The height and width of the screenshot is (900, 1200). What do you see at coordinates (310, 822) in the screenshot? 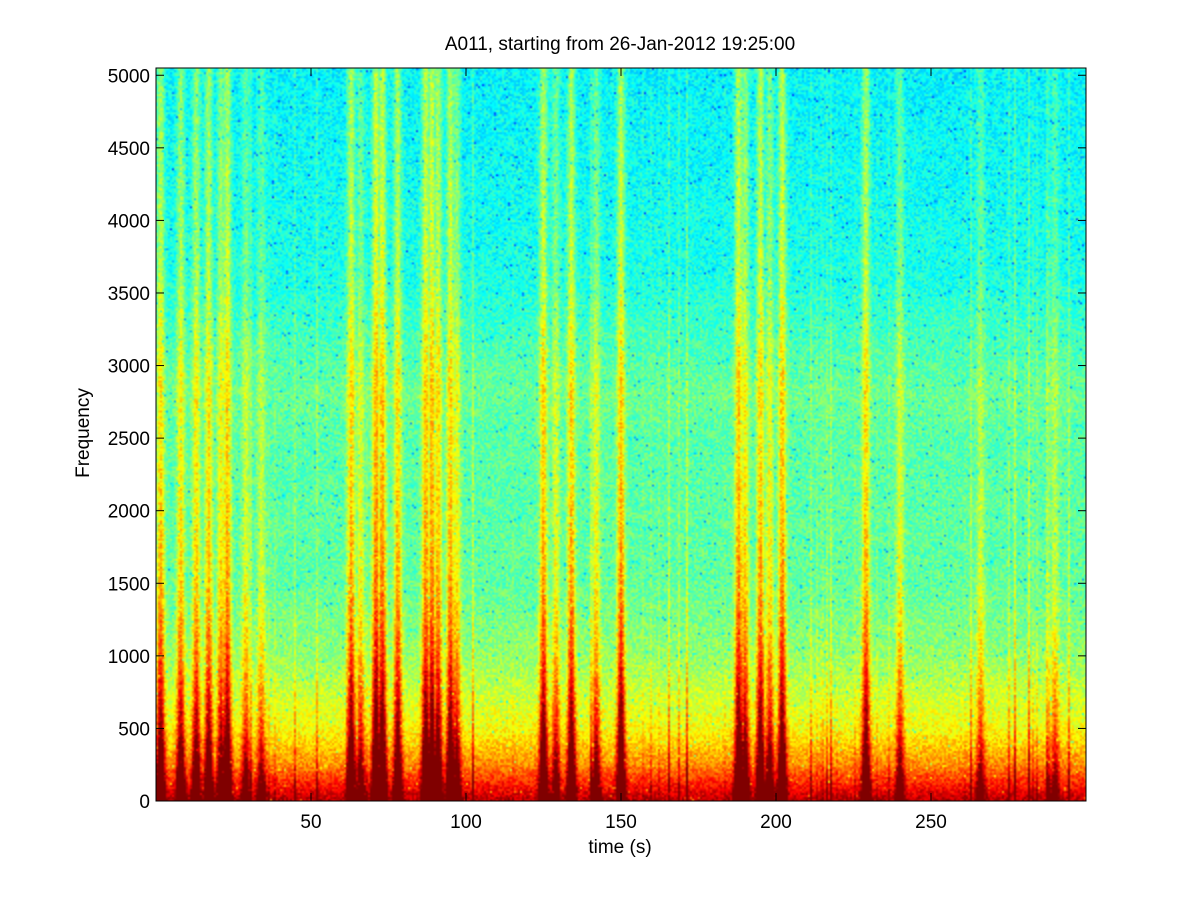
I see `x-tick-label: 50` at bounding box center [310, 822].